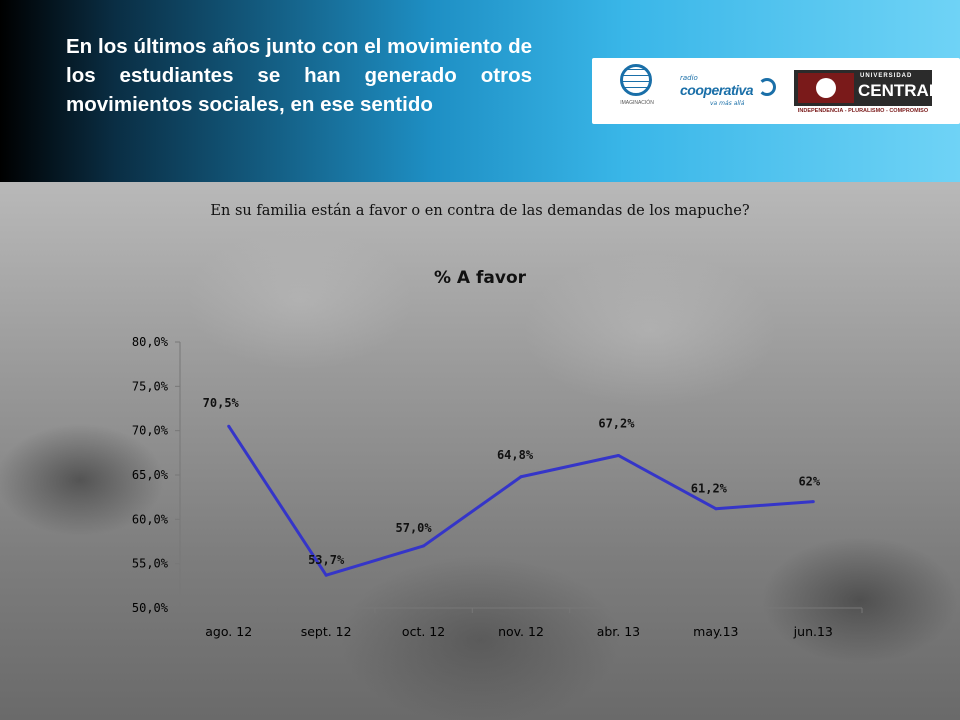 Image resolution: width=960 pixels, height=720 pixels. I want to click on cooperativa-logo: radio cooperativa va más allá, so click(728, 92).